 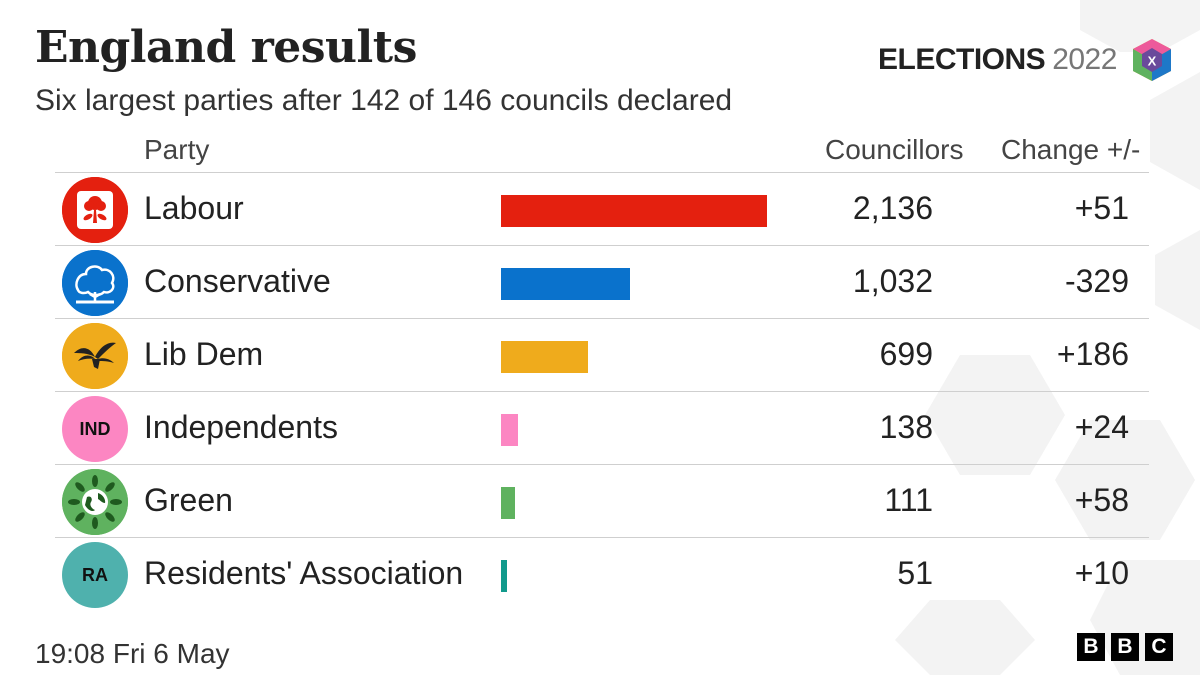 What do you see at coordinates (1092, 354) in the screenshot?
I see `change-value: +186` at bounding box center [1092, 354].